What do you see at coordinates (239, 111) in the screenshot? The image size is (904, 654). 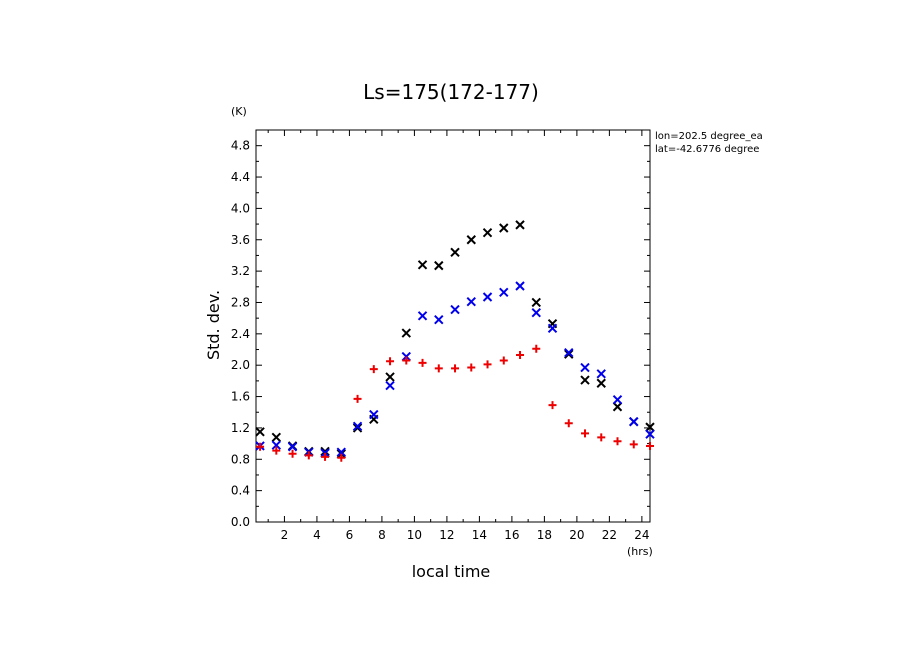 I see `y-unit-label: (K)` at bounding box center [239, 111].